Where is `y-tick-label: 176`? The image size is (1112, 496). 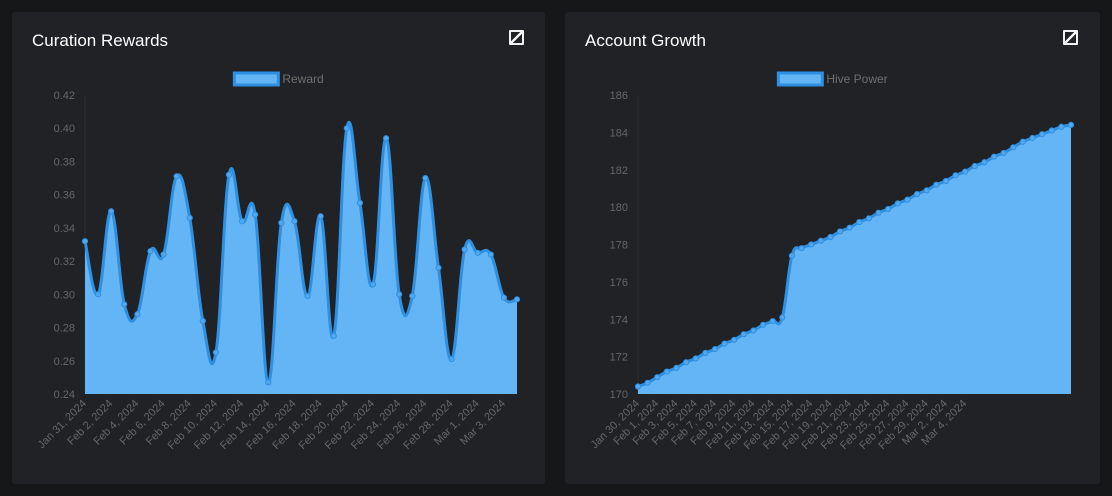
y-tick-label: 176 is located at coordinates (619, 283).